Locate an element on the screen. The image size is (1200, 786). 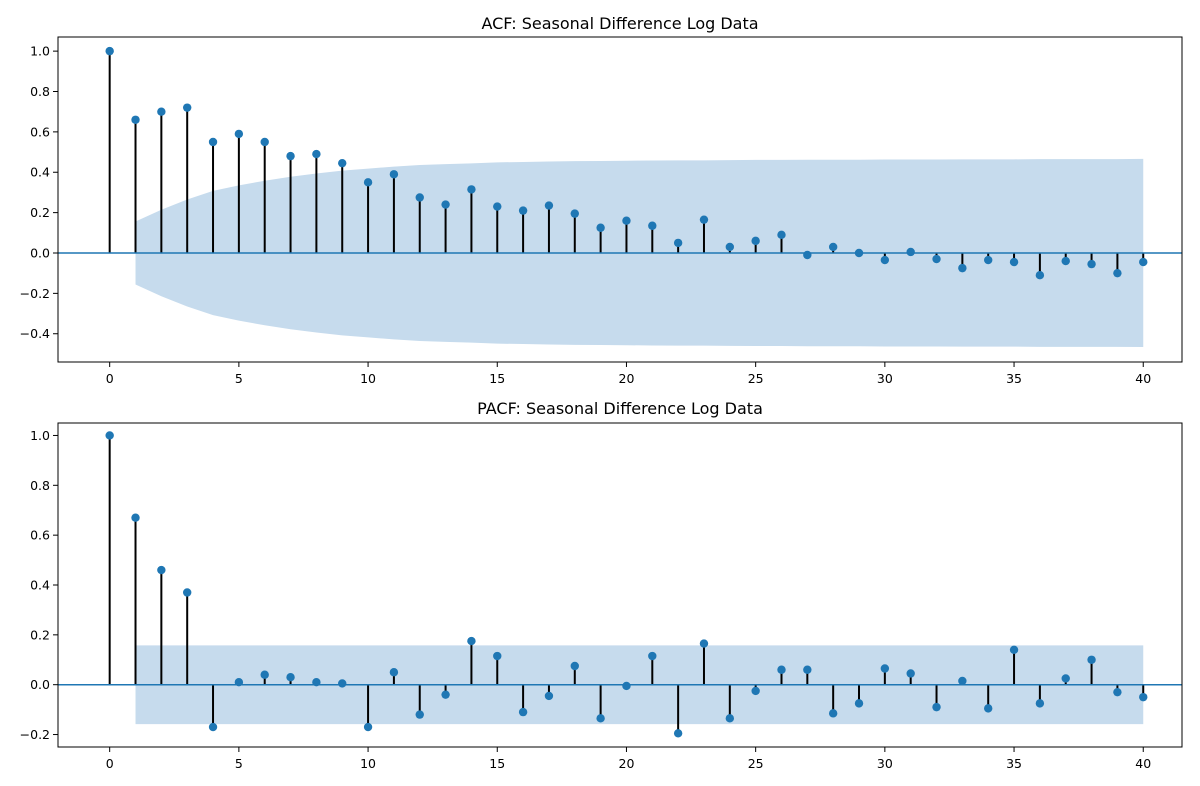
acf-xtick-label-35: 35 is located at coordinates (1014, 378).